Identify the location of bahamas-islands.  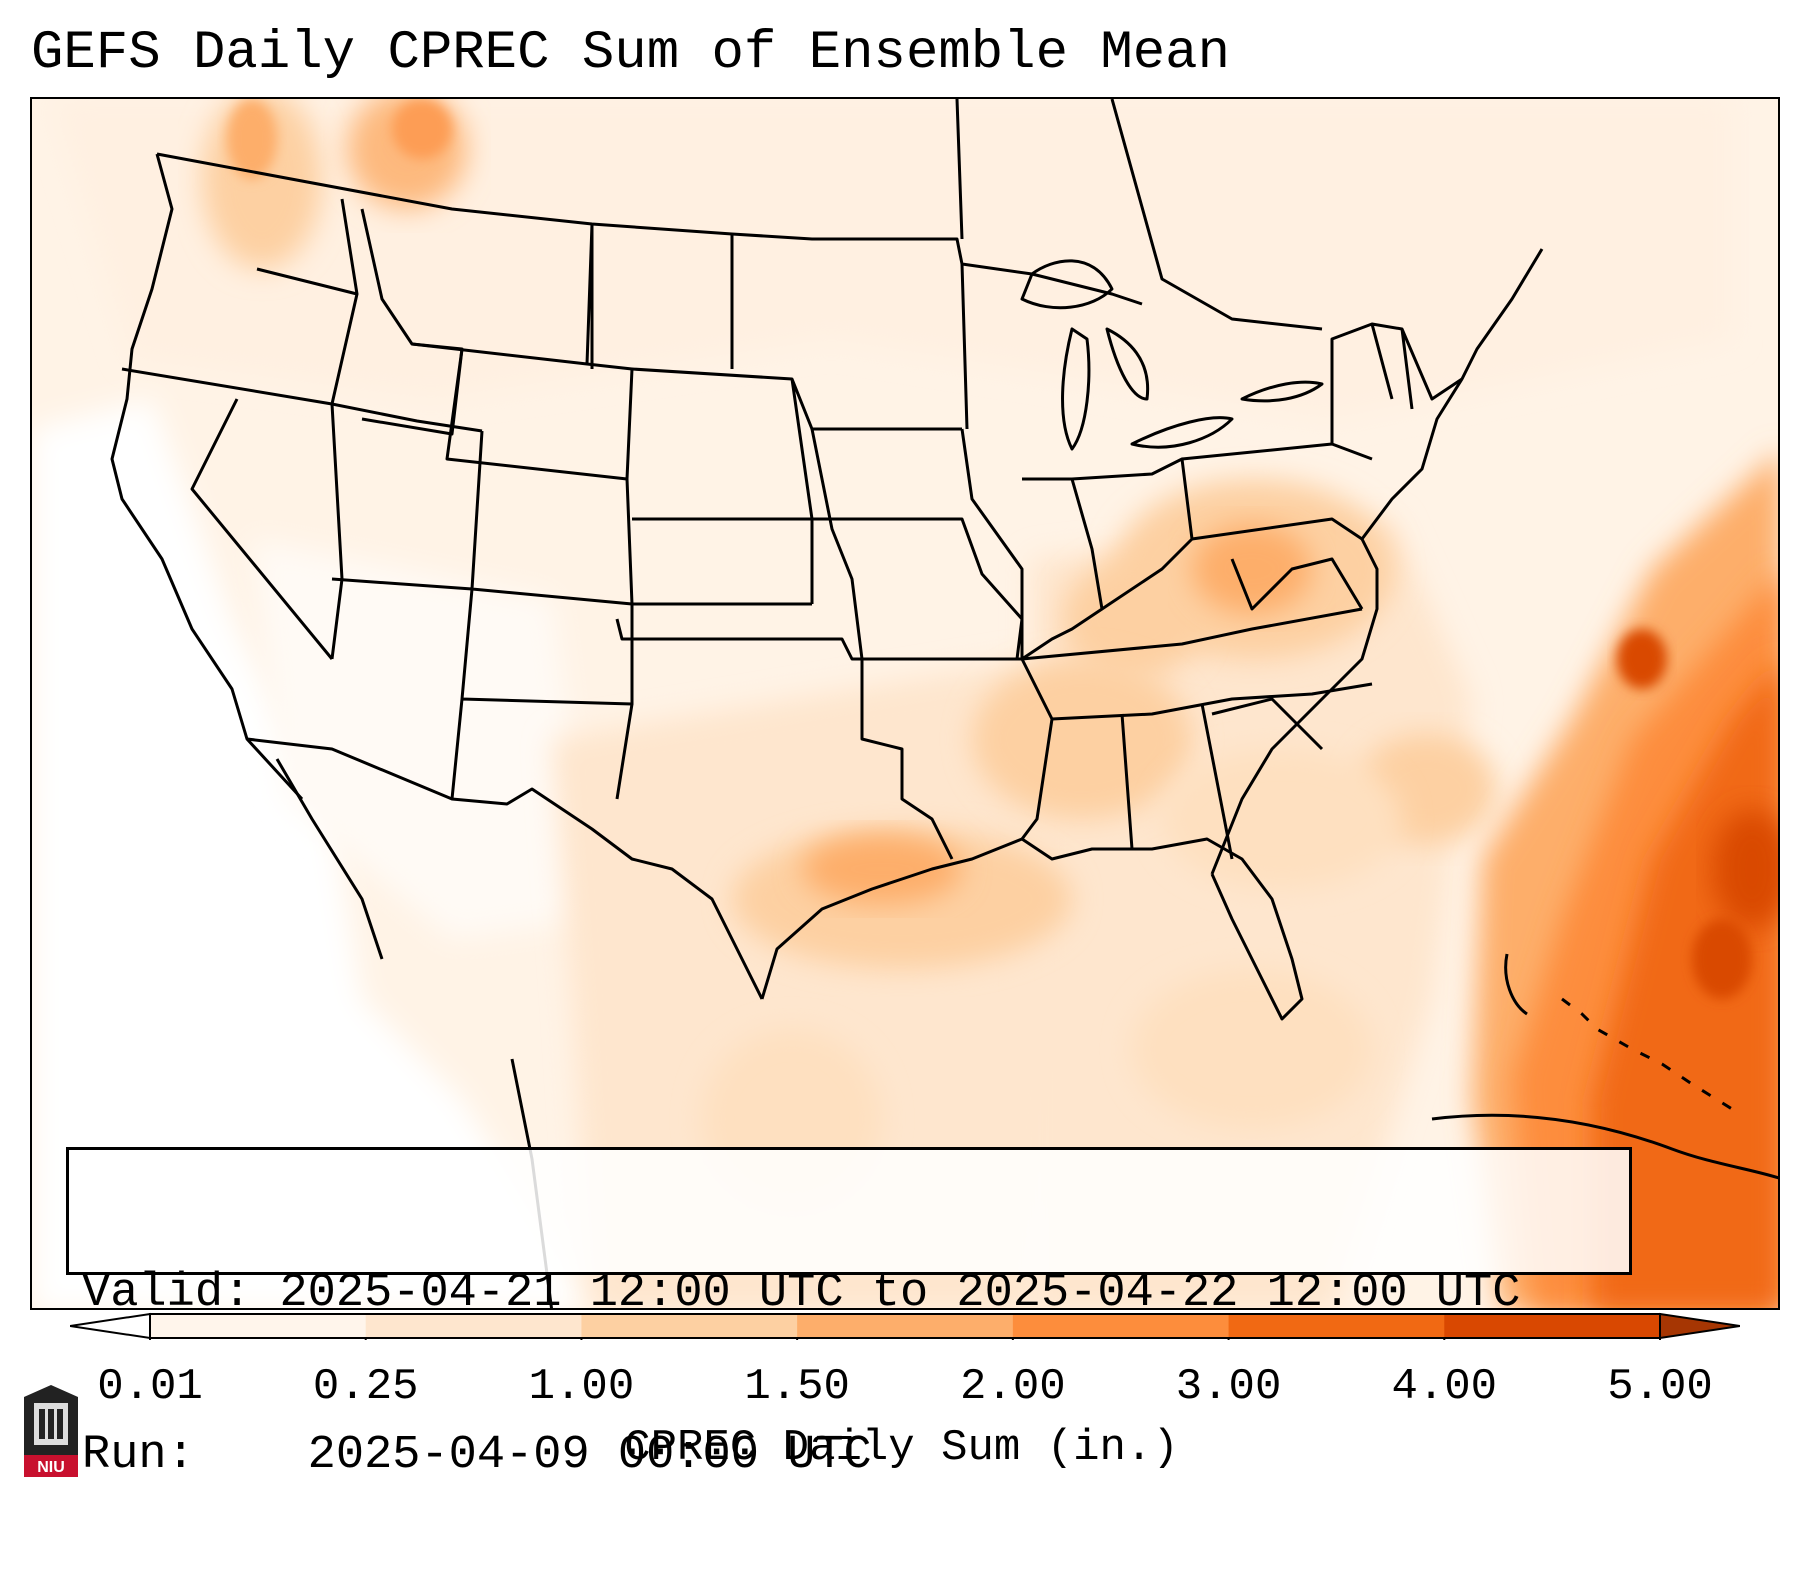
(1647, 1054).